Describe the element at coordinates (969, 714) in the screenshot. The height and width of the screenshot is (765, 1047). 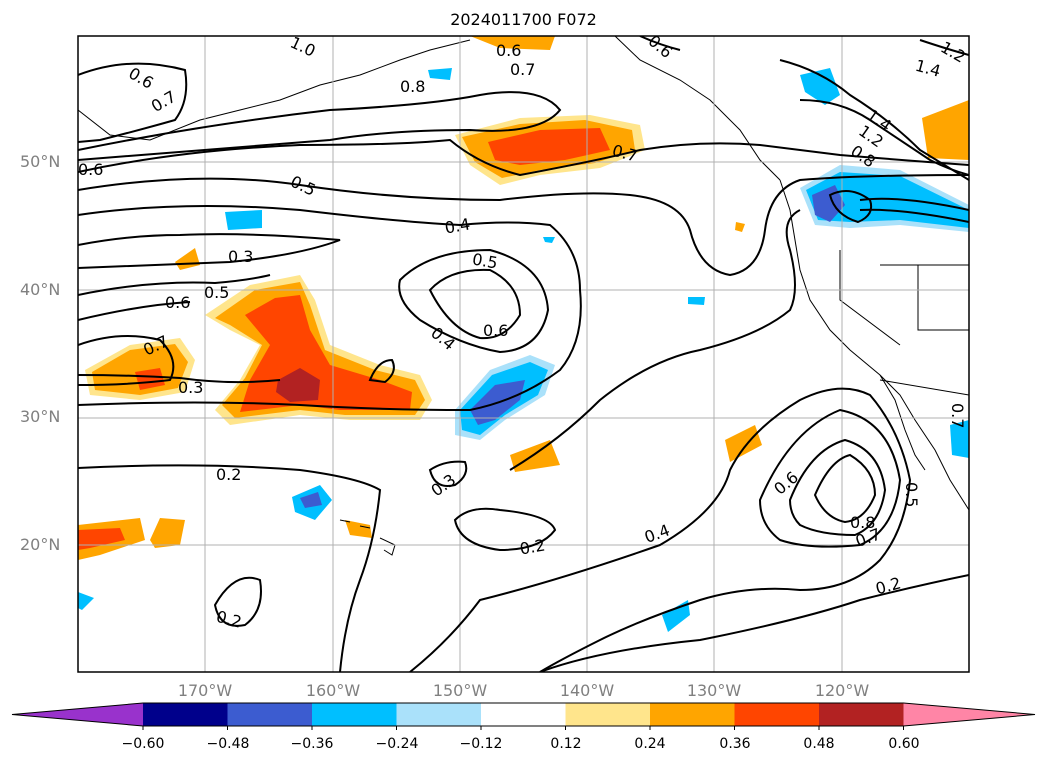
I see `colorbar-extend-high` at that location.